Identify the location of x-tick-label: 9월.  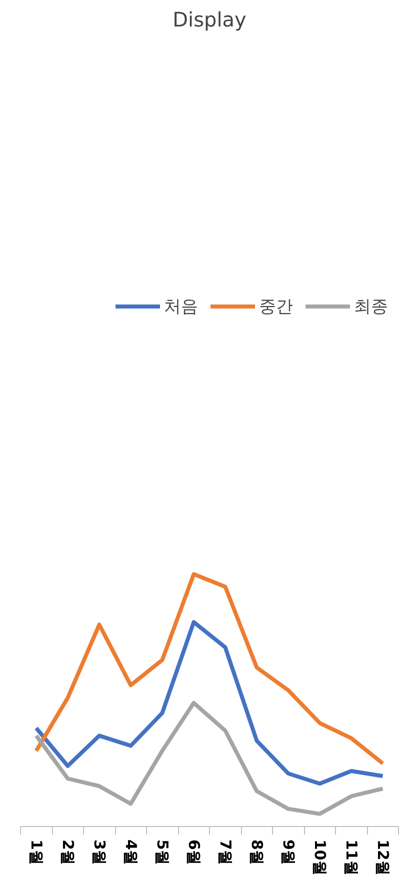
(288, 852).